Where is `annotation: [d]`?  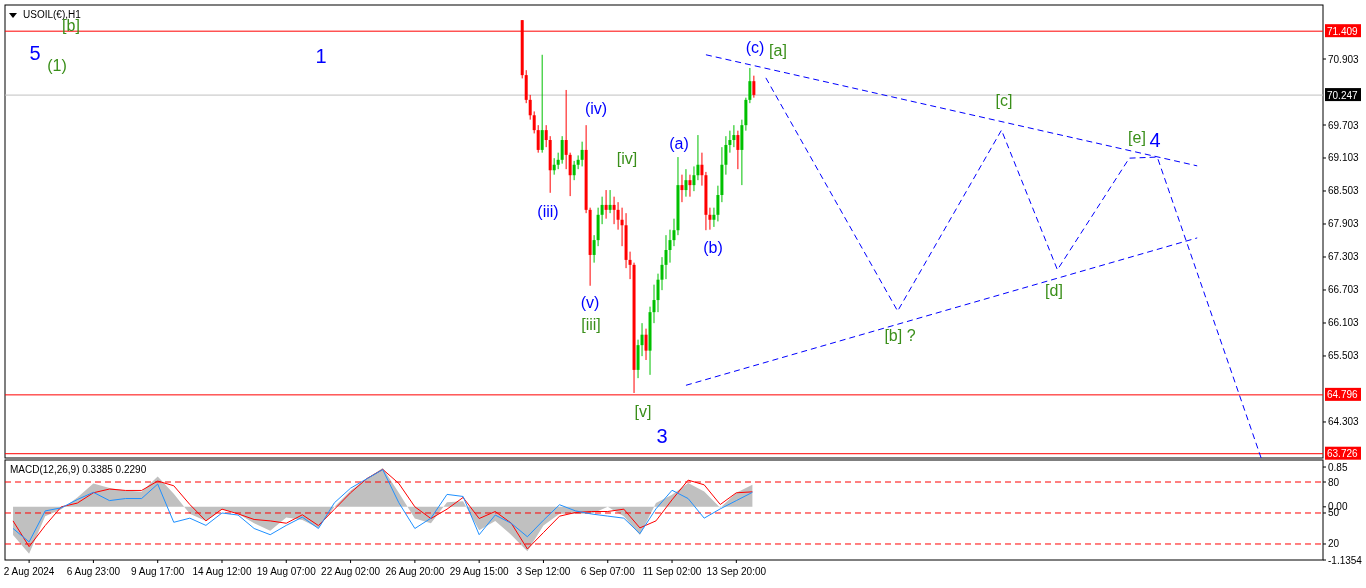 annotation: [d] is located at coordinates (1054, 290).